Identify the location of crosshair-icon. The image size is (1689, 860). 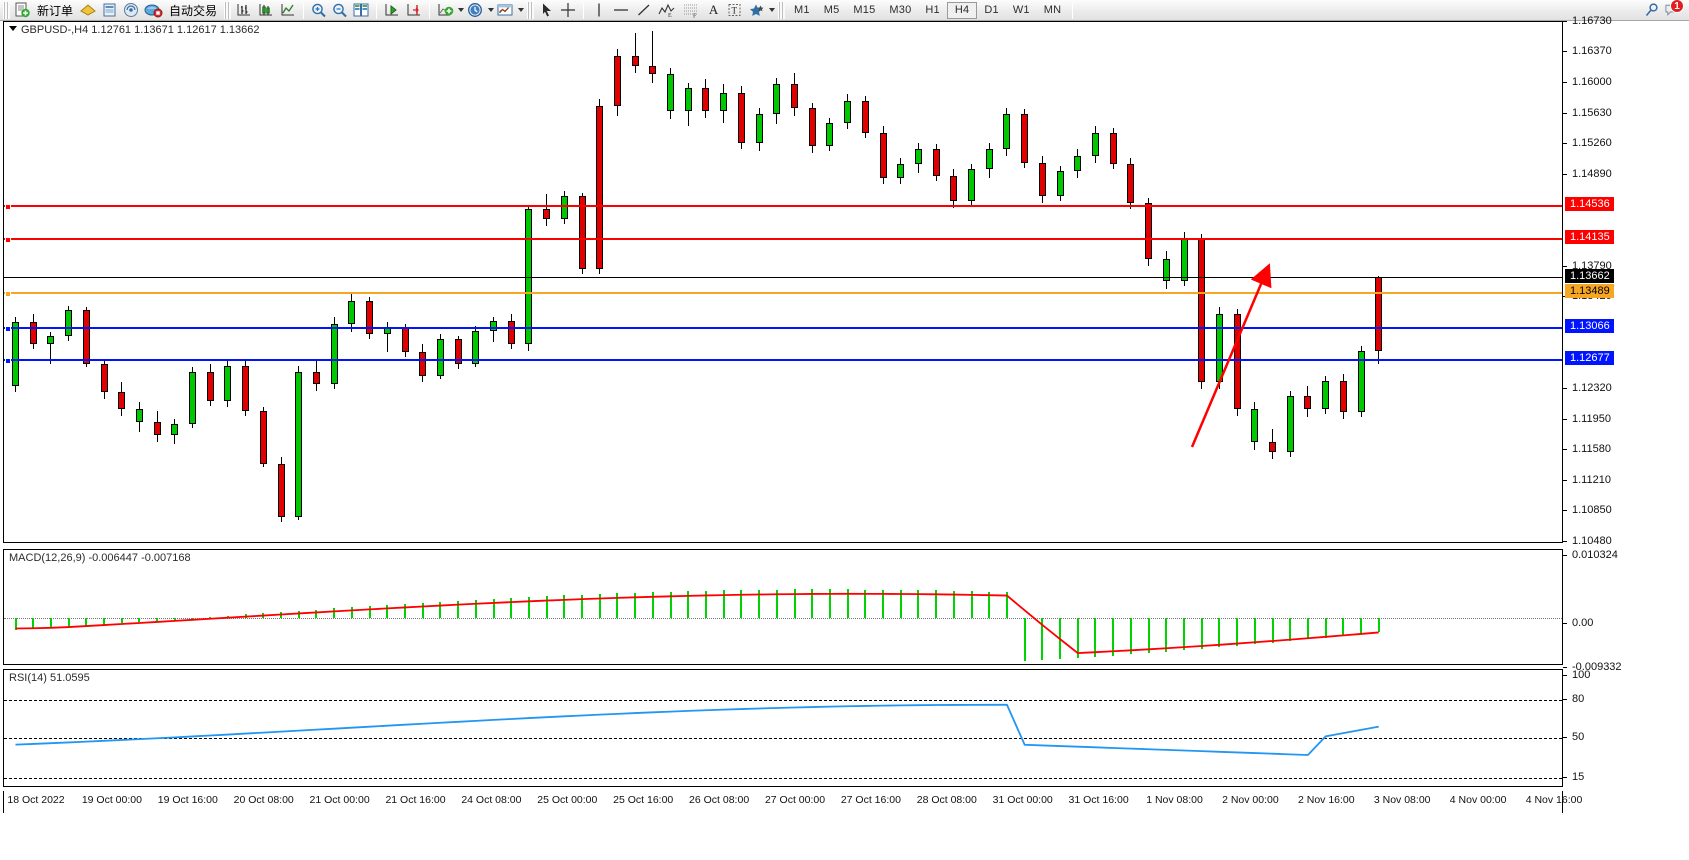
(568, 10).